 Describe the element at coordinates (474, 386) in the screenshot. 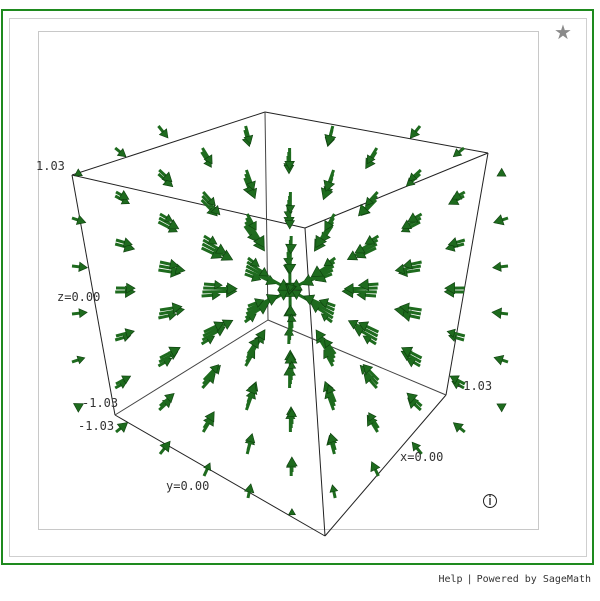

I see `x-tick-max: -1.03` at that location.